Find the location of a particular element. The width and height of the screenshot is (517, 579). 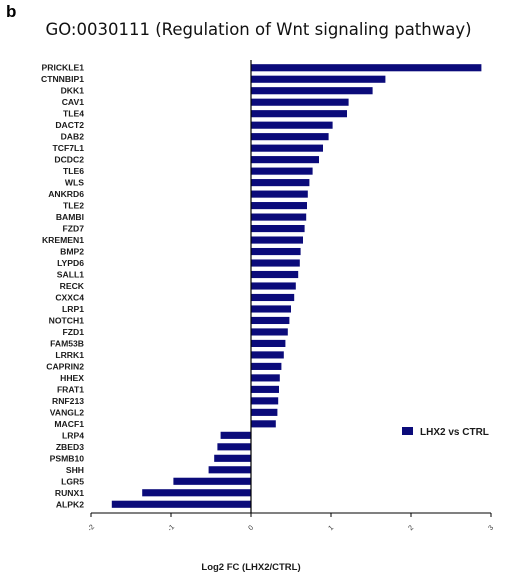

category-label: LYPD6 is located at coordinates (70, 263).